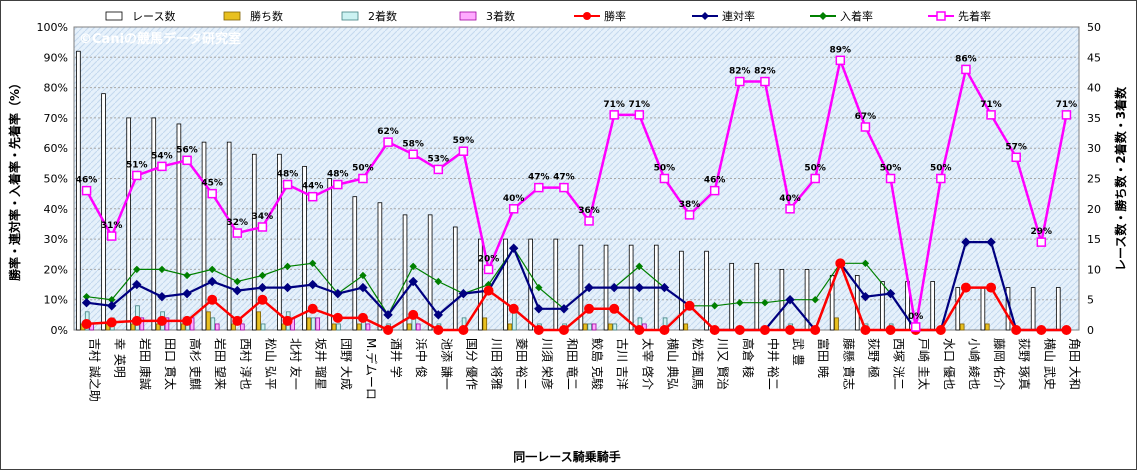 The height and width of the screenshot is (470, 1137). I want to click on legend-label: 連対率, so click(738, 16).